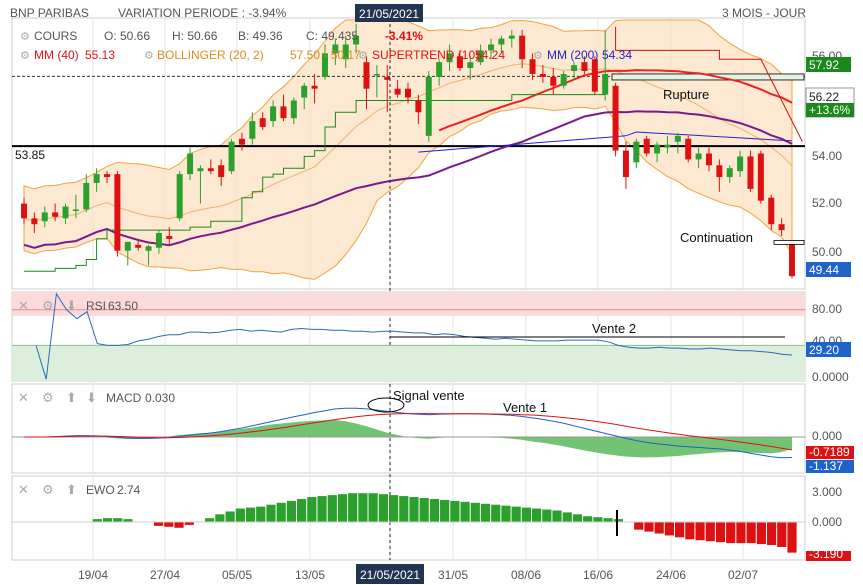  What do you see at coordinates (93, 575) in the screenshot?
I see `x-tick-label: 19/04` at bounding box center [93, 575].